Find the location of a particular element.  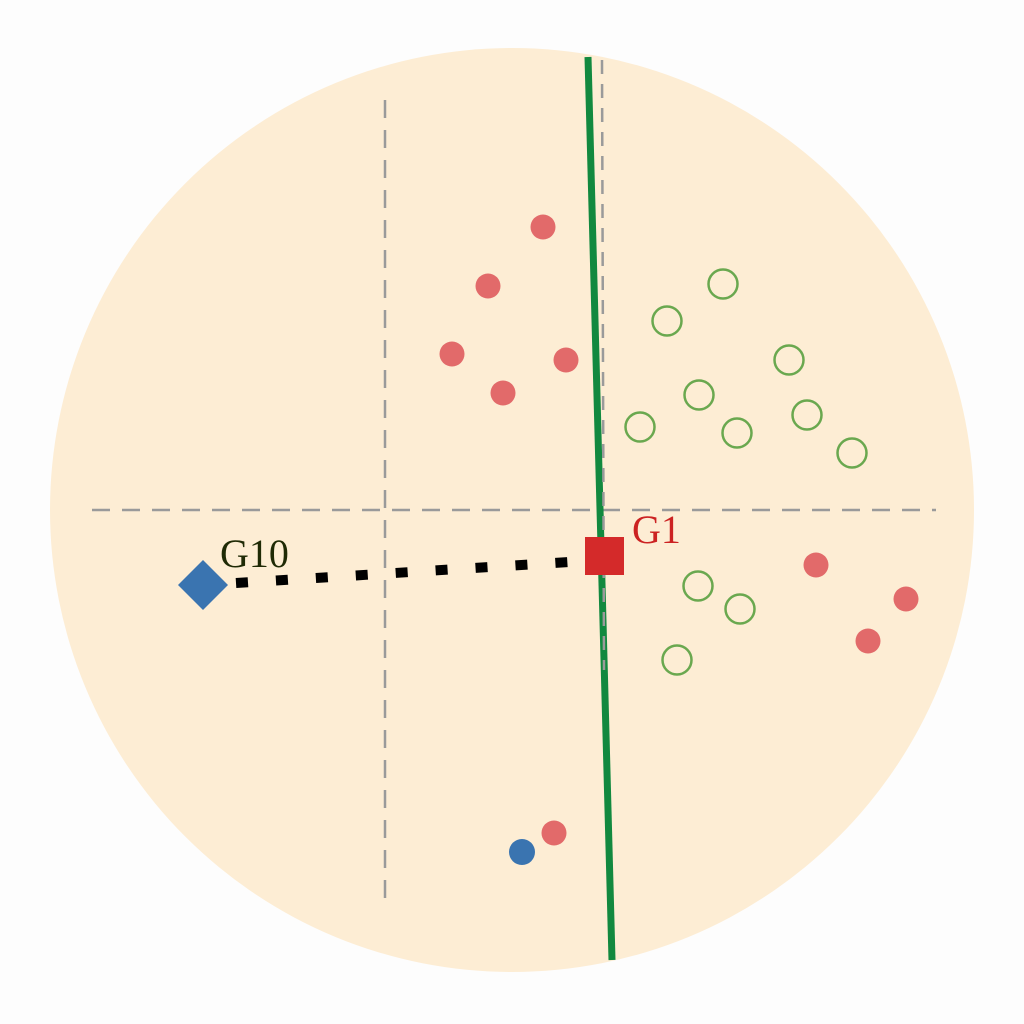

g1-label: G1 is located at coordinates (656, 529).